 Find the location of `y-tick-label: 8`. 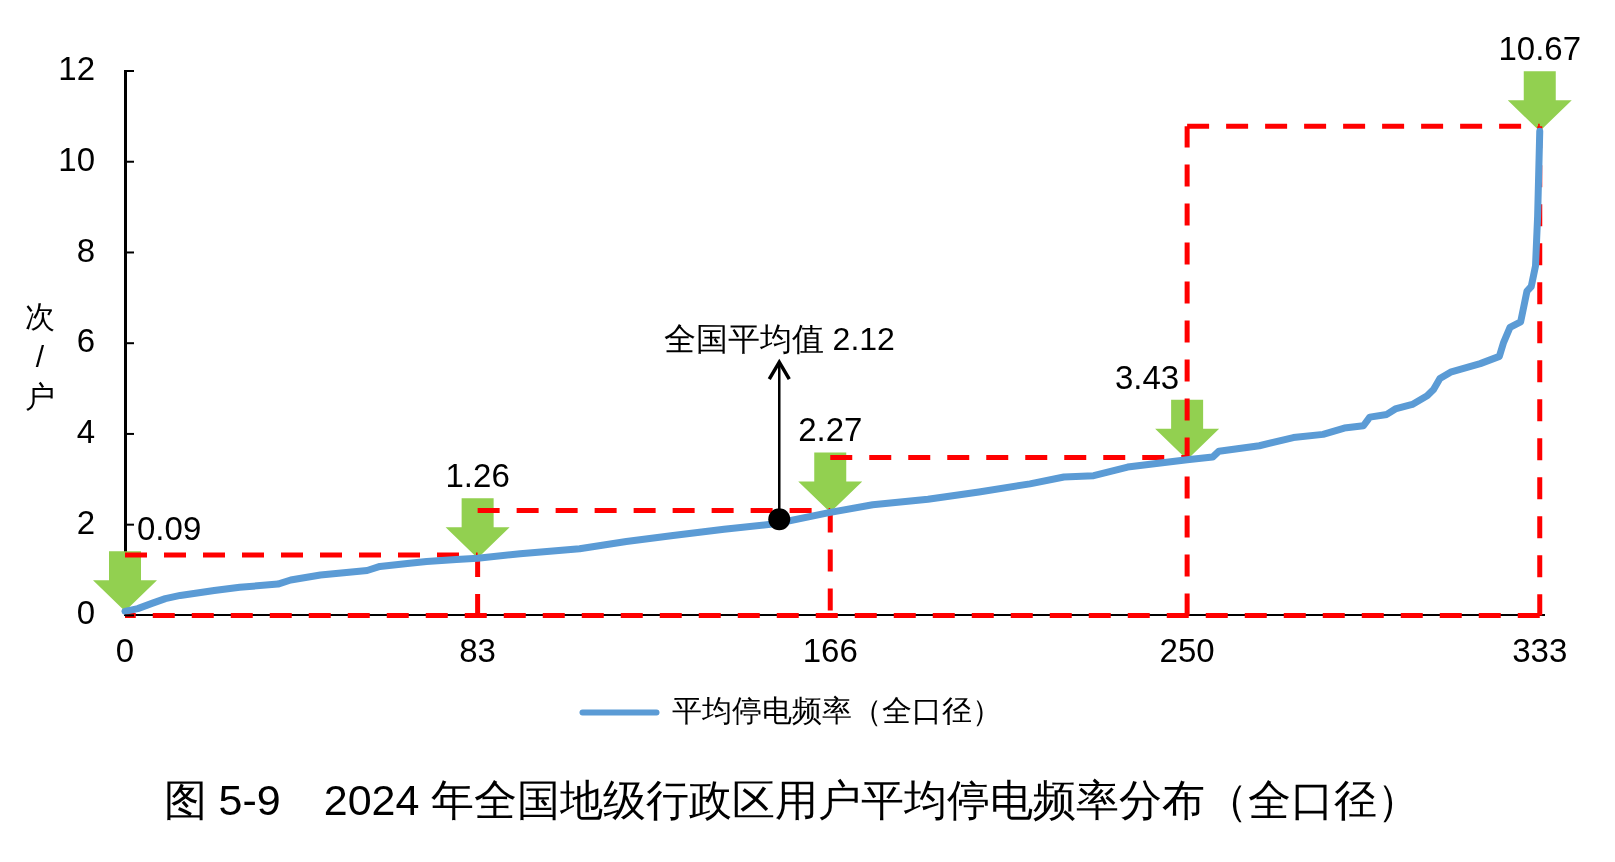

y-tick-label: 8 is located at coordinates (85, 250).